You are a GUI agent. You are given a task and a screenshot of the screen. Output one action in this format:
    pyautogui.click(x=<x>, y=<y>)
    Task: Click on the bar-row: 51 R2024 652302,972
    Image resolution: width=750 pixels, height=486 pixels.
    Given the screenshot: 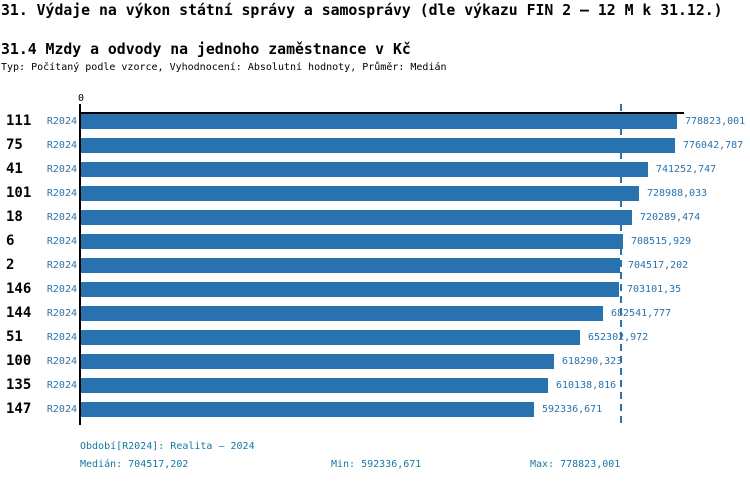 What is the action you would take?
    pyautogui.click(x=375, y=337)
    